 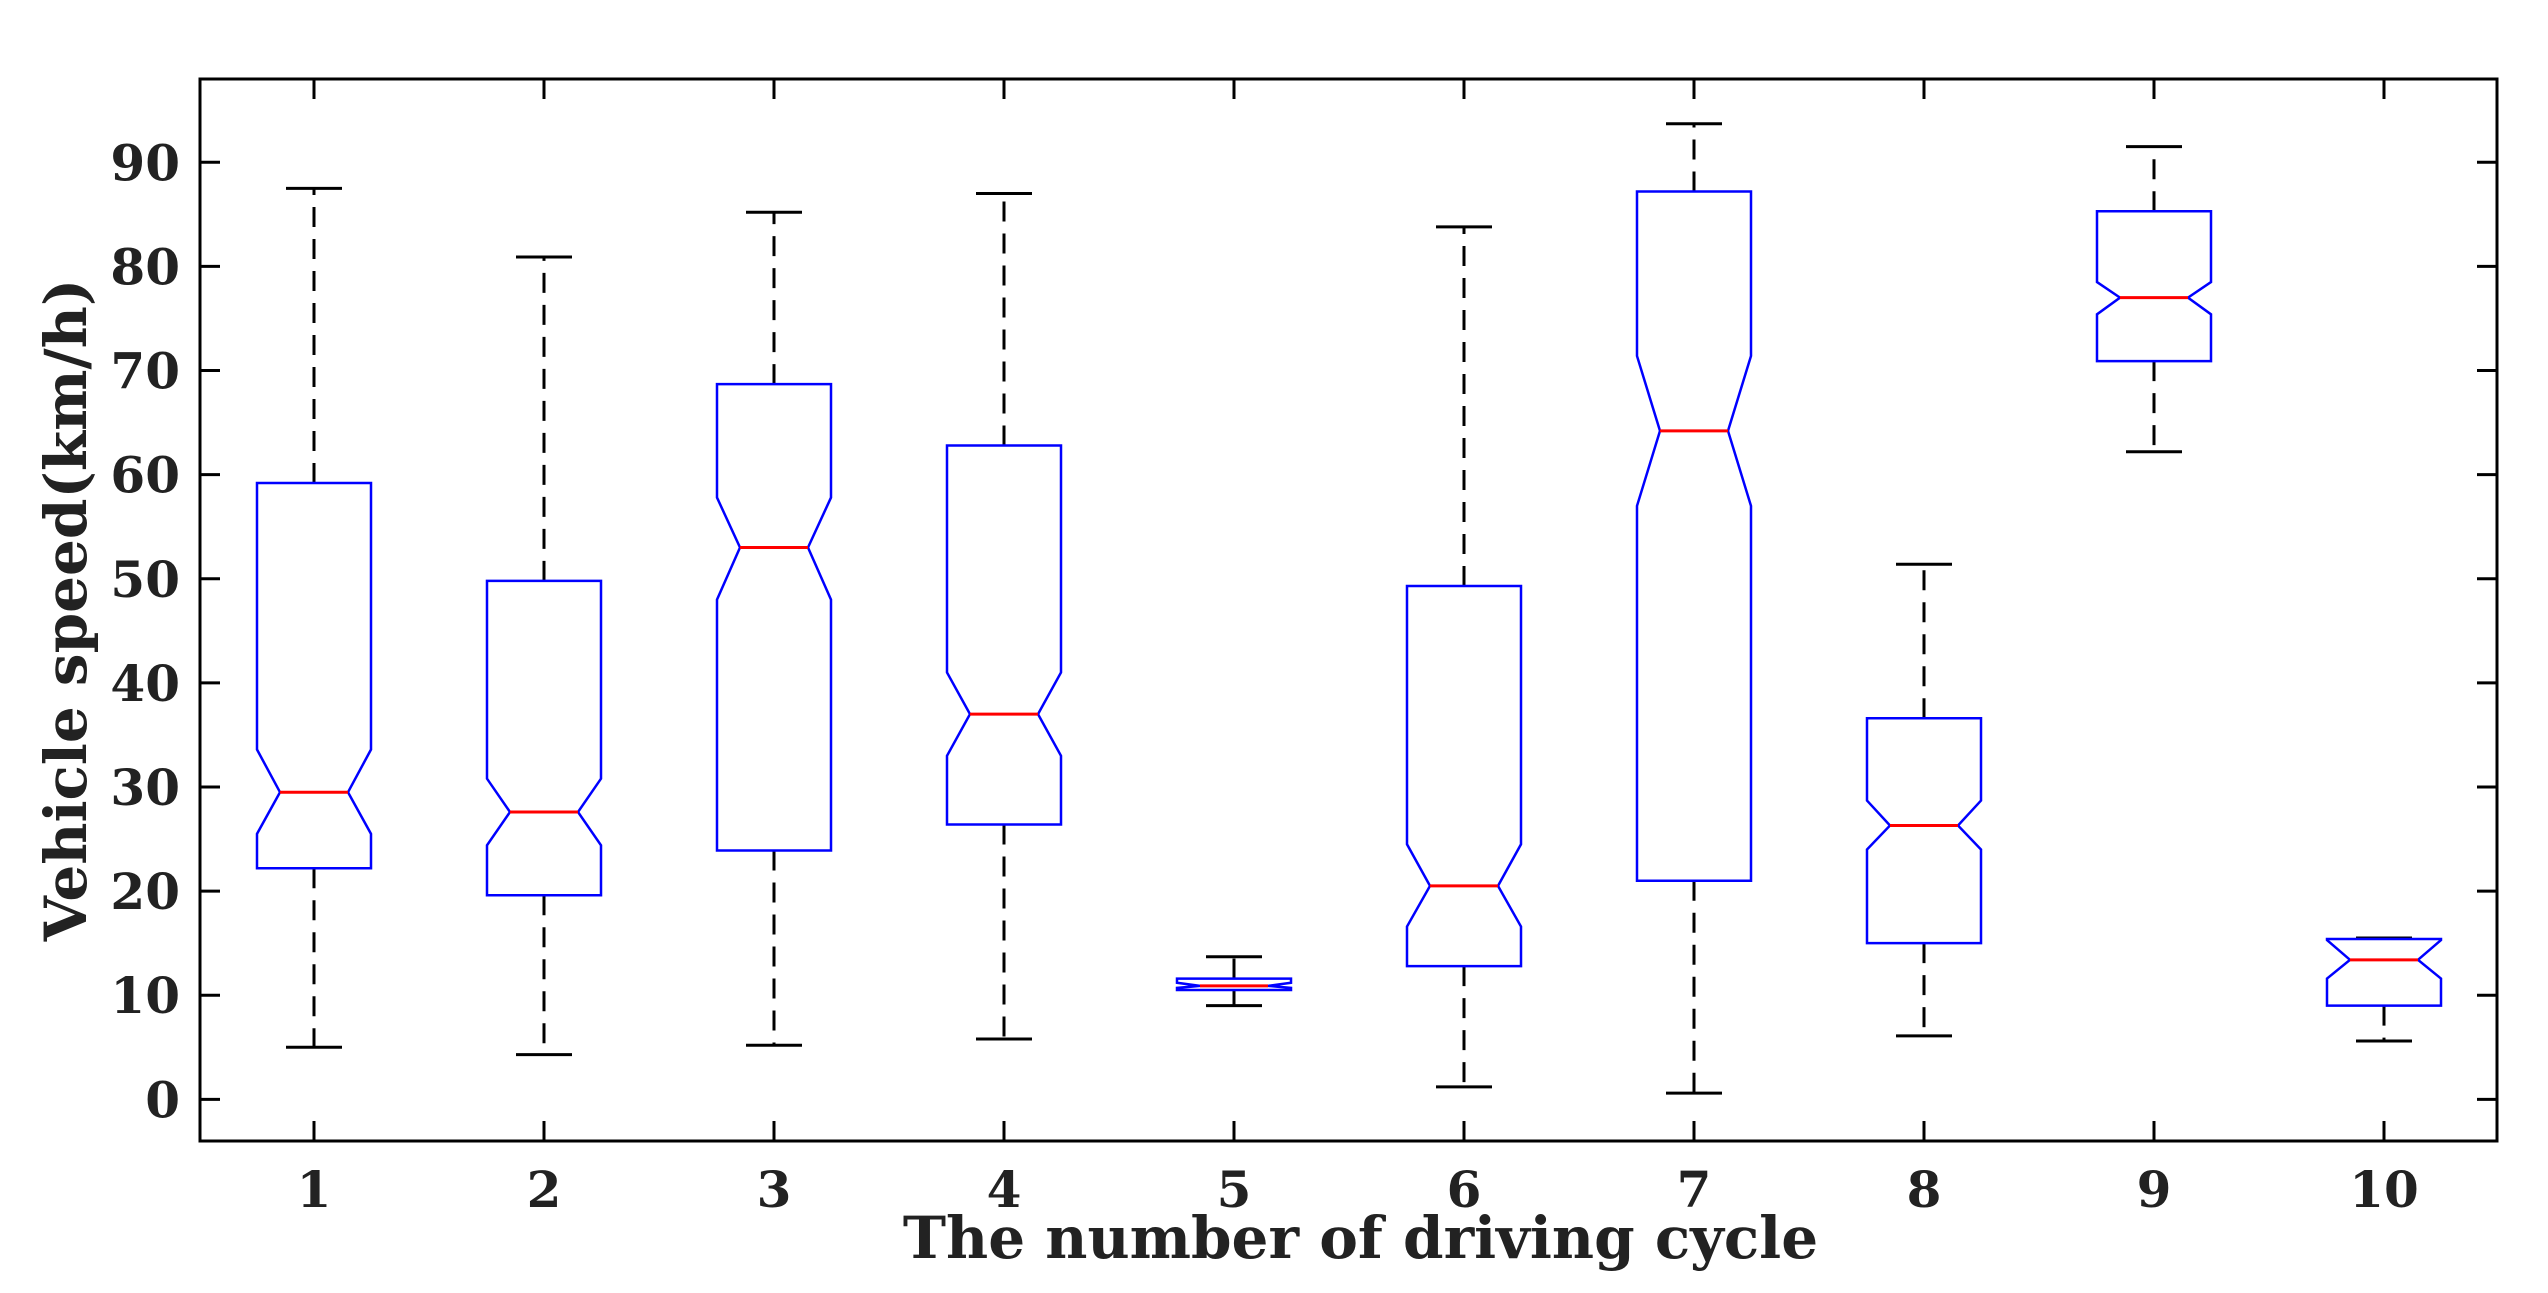 What do you see at coordinates (2384, 1189) in the screenshot?
I see `x-tick-label: 10` at bounding box center [2384, 1189].